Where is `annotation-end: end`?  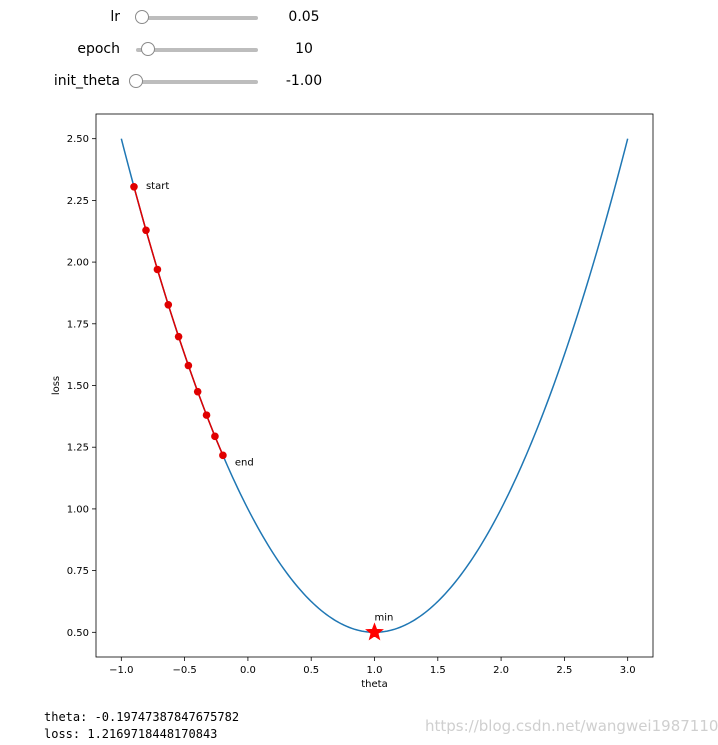
annotation-end: end is located at coordinates (244, 462).